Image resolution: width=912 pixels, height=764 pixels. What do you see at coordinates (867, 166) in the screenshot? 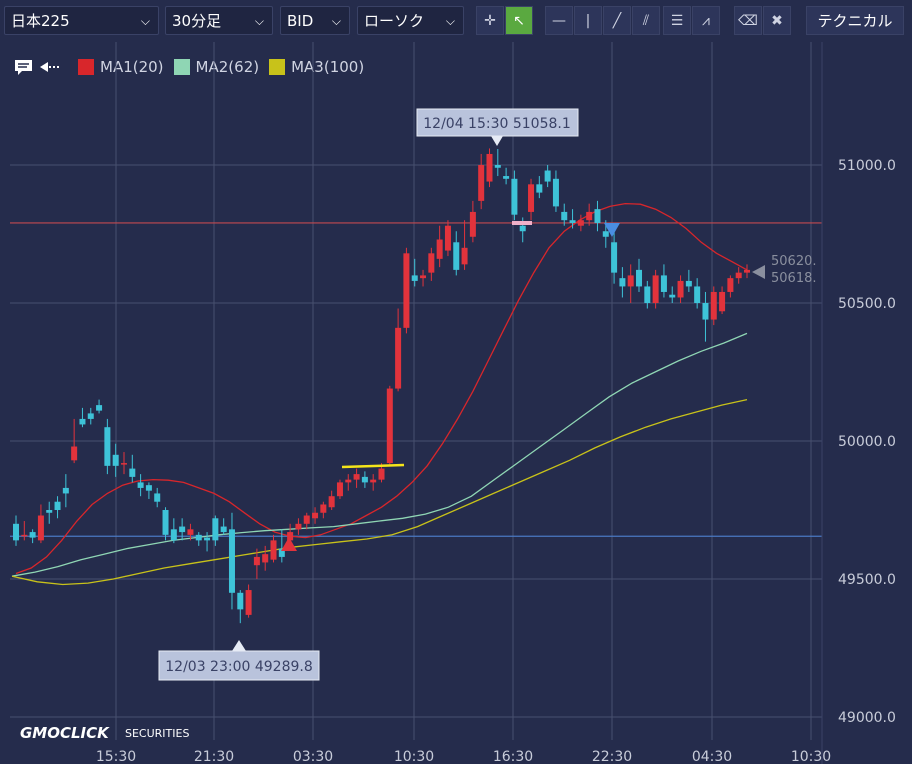
I see `y-tick-label: 51000.0` at bounding box center [867, 166].